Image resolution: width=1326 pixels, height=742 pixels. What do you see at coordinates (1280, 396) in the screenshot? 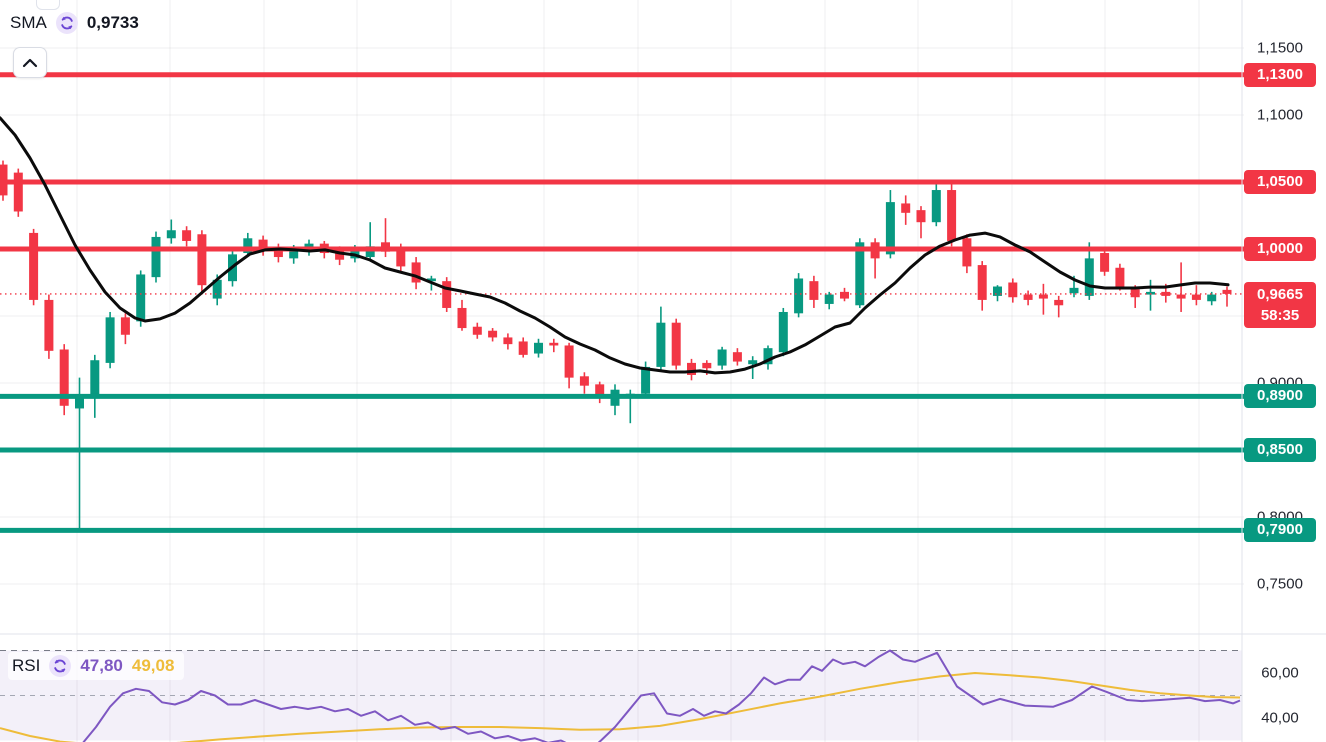
I see `level-badge: 0,8900` at bounding box center [1280, 396].